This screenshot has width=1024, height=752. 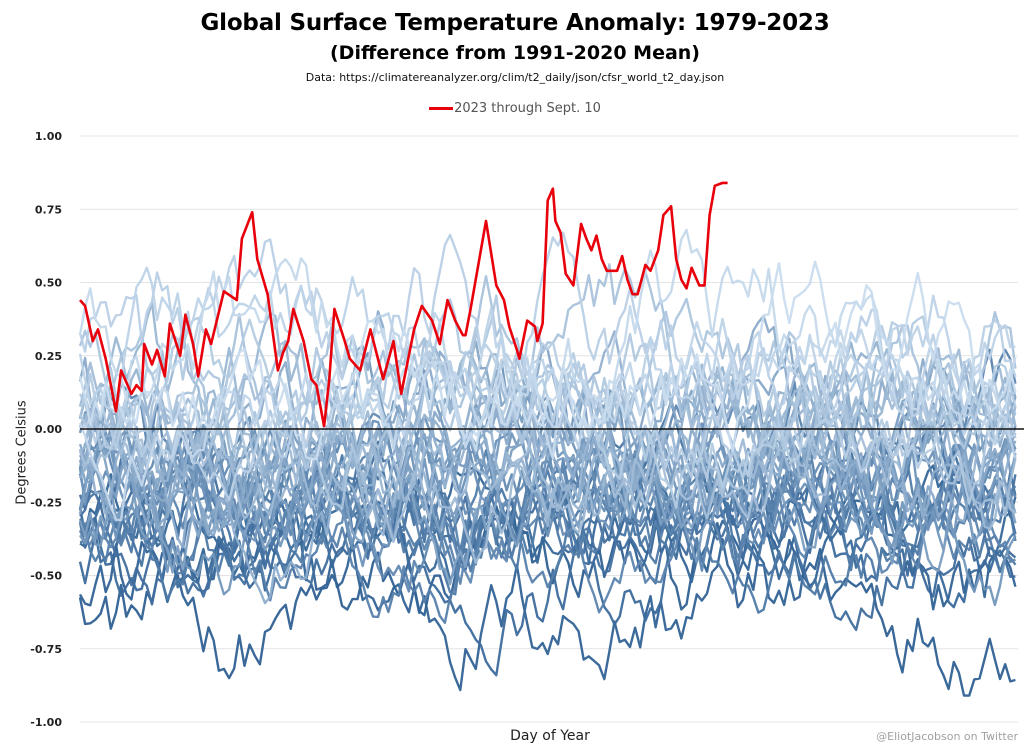 What do you see at coordinates (48, 356) in the screenshot?
I see `y-tick-label: 0.25` at bounding box center [48, 356].